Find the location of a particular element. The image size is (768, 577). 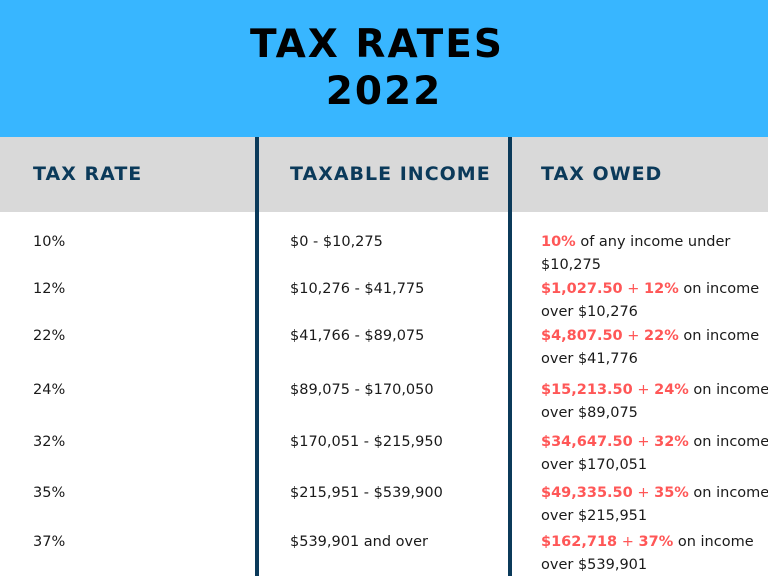

owed-base: $15,213.50 is located at coordinates (587, 390).